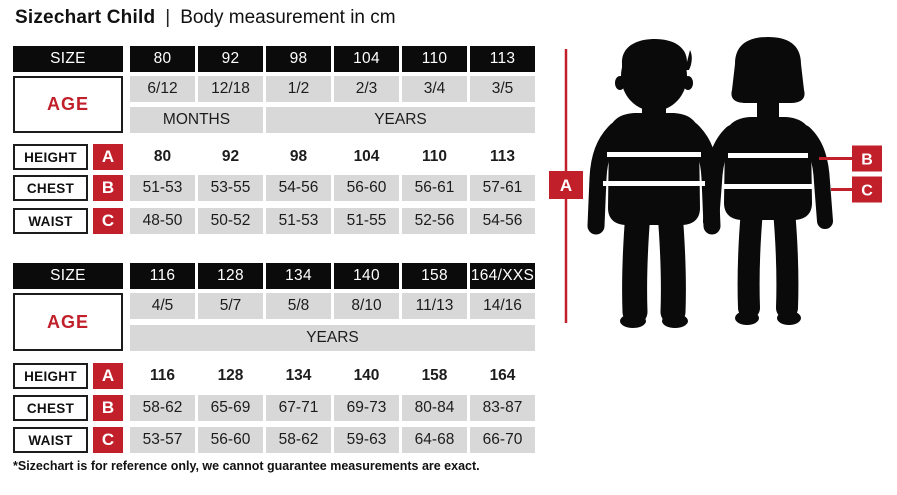 The height and width of the screenshot is (495, 897). What do you see at coordinates (162, 221) in the screenshot?
I see `measure-value: 48-50` at bounding box center [162, 221].